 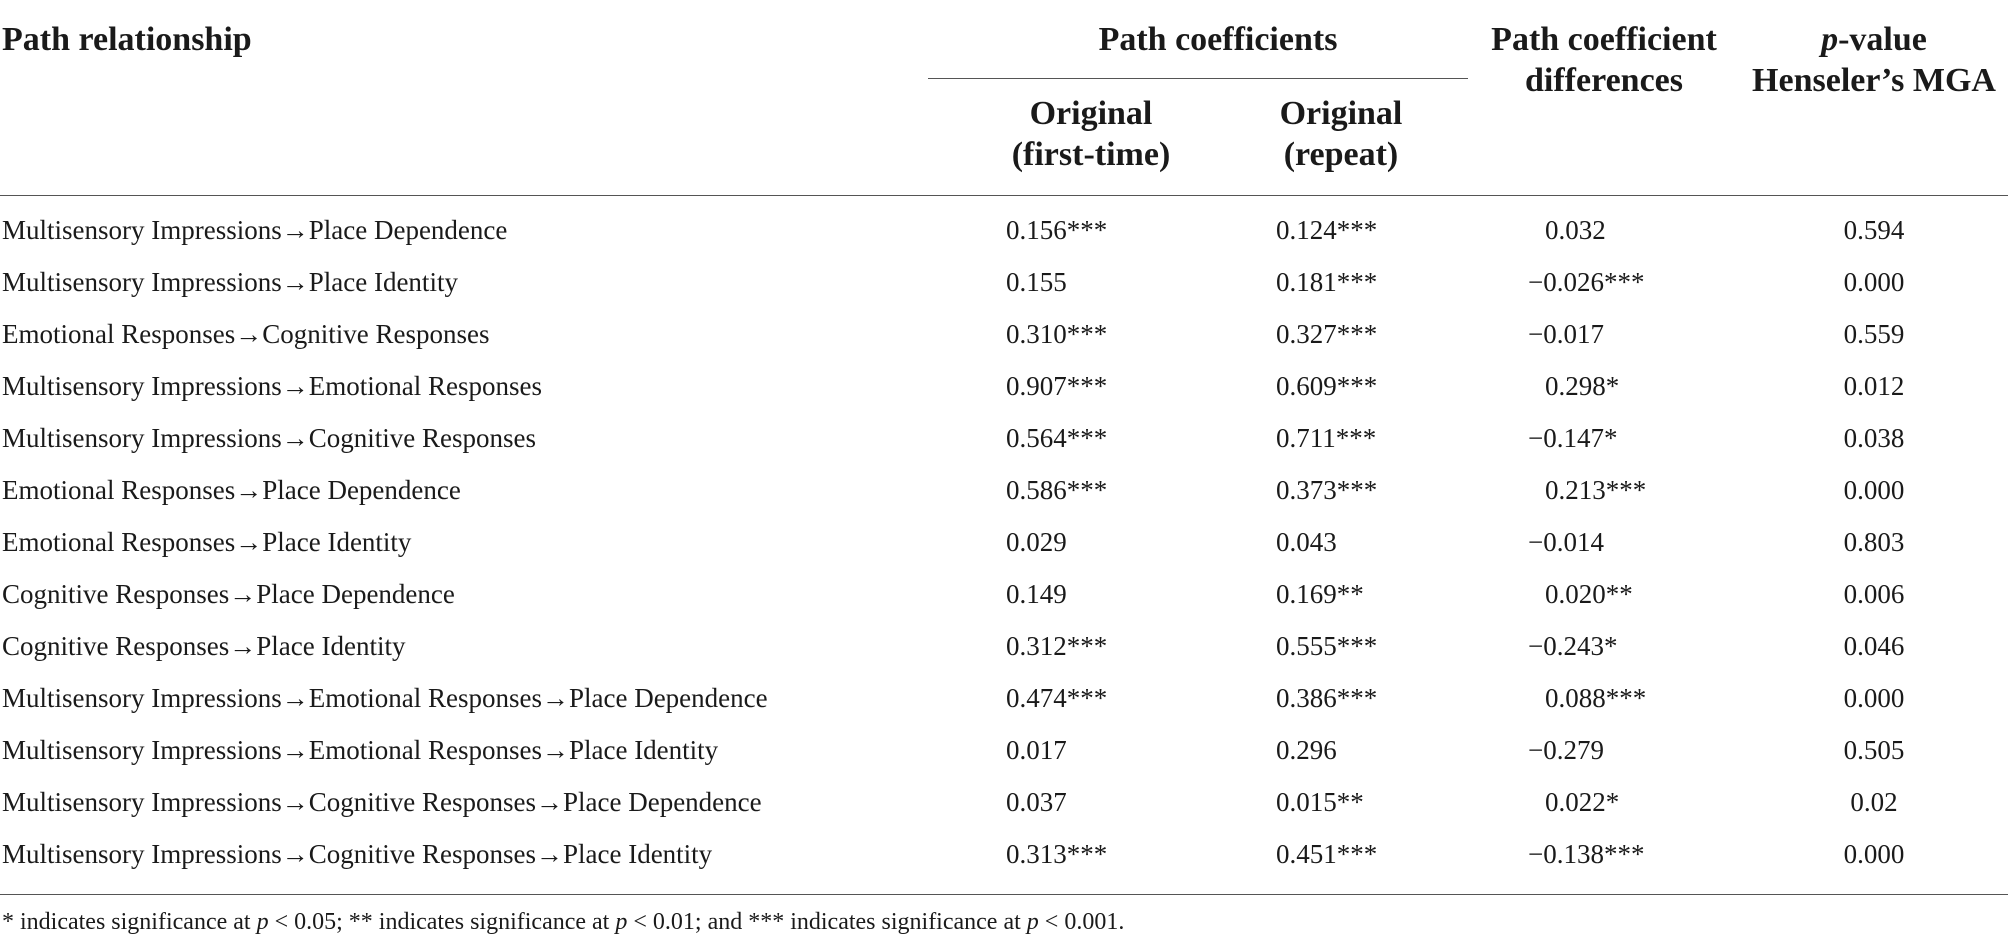 I want to click on cell-original-first-time: 0.310***, so click(x=1057, y=333).